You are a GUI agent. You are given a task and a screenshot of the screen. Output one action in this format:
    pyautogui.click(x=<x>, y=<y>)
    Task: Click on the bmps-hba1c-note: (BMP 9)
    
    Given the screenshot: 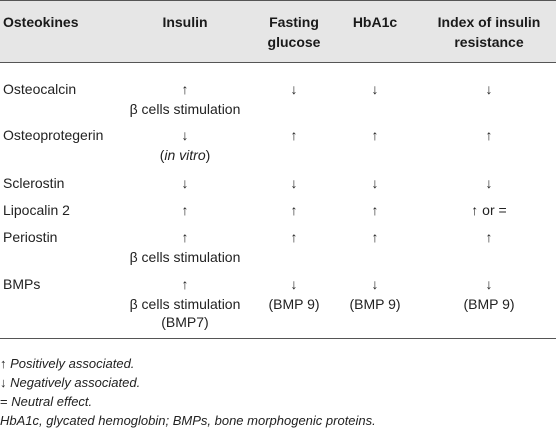 What is the action you would take?
    pyautogui.click(x=375, y=304)
    